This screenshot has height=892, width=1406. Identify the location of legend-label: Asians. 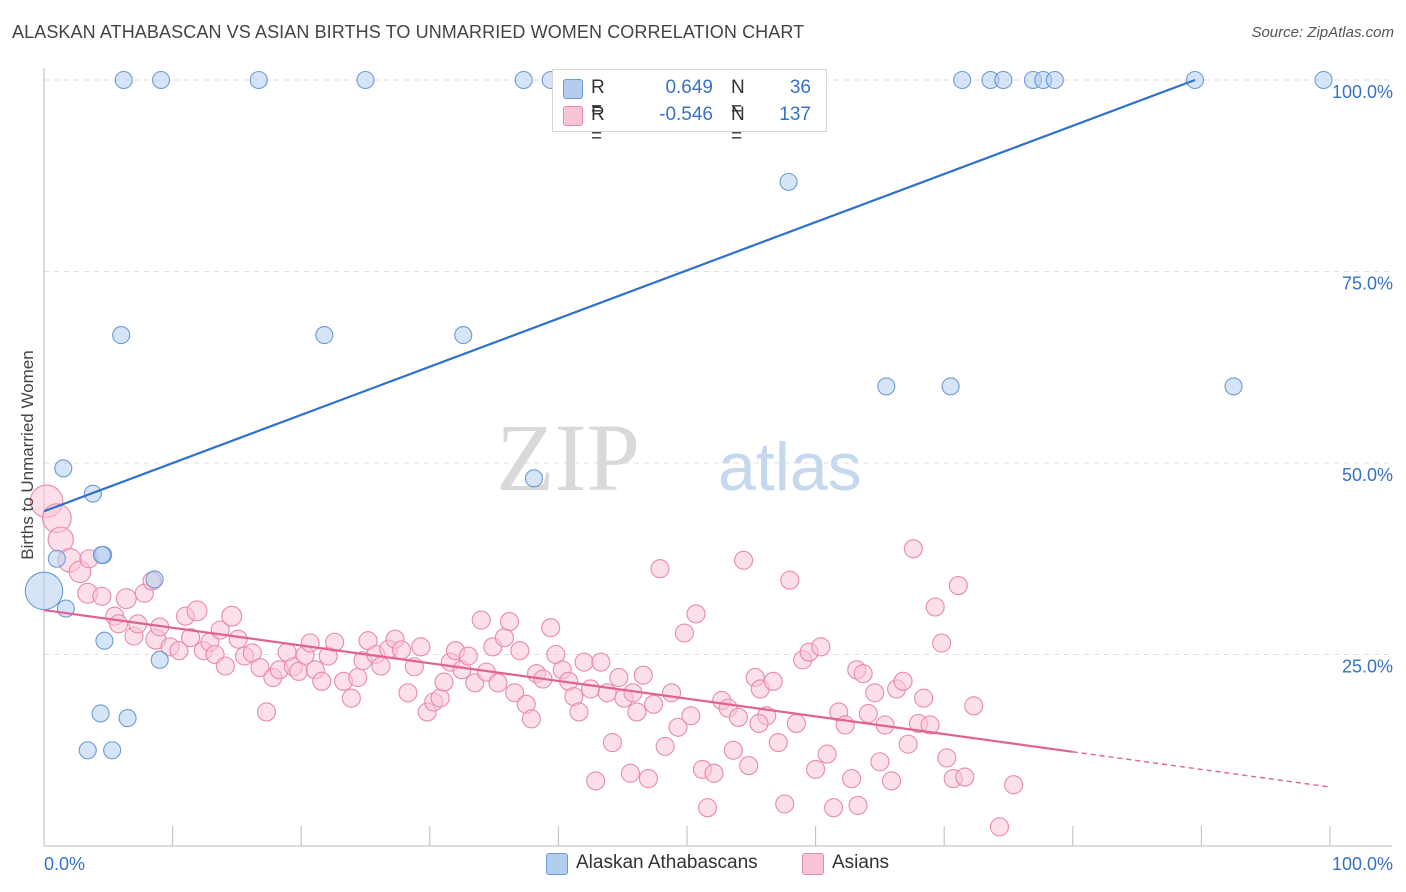
(861, 862).